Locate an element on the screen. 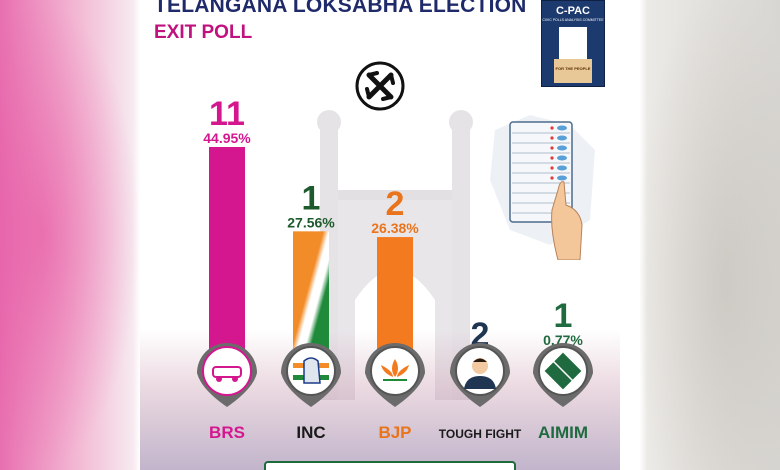 Image resolution: width=780 pixels, height=470 pixels. brs-car-body is located at coordinates (227, 372).